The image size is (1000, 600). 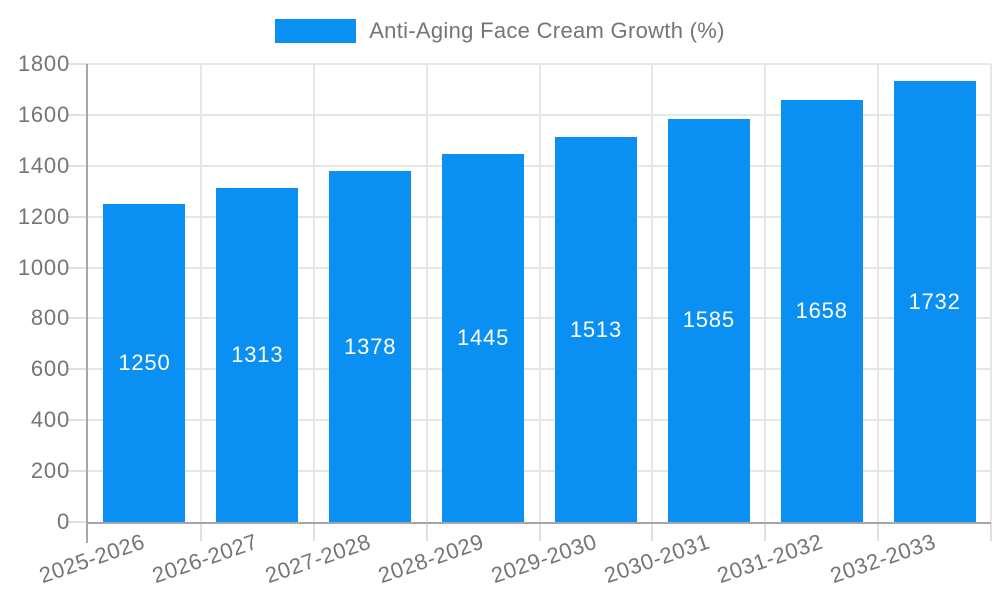 I want to click on bar-value-label: 1378, so click(x=370, y=346).